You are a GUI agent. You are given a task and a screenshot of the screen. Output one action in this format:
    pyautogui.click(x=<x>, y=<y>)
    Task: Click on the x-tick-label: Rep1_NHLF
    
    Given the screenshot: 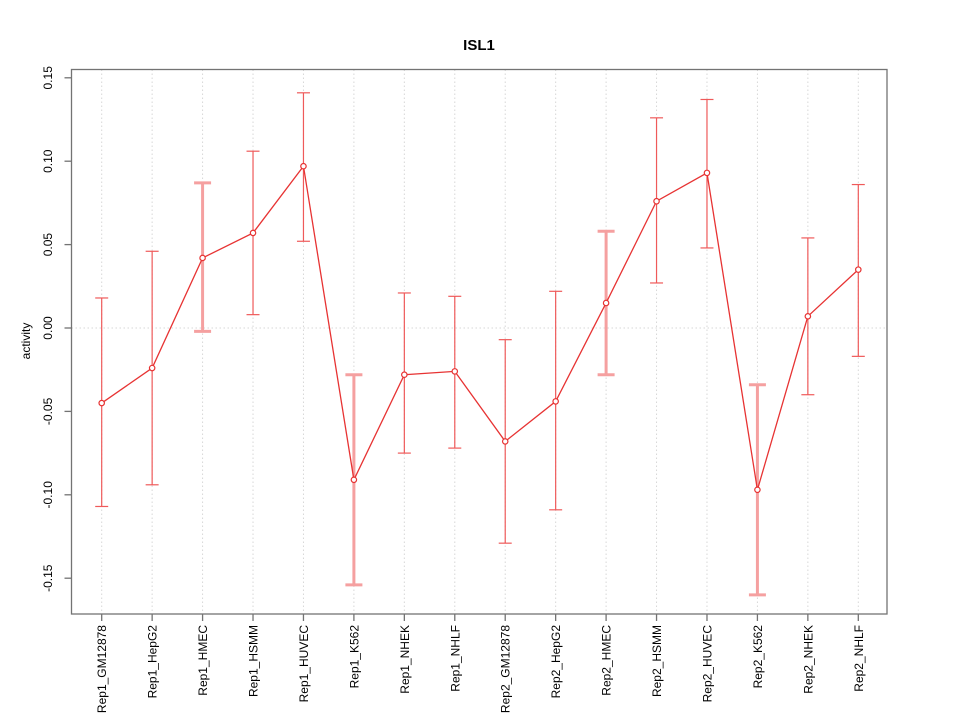 What is the action you would take?
    pyautogui.click(x=455, y=658)
    